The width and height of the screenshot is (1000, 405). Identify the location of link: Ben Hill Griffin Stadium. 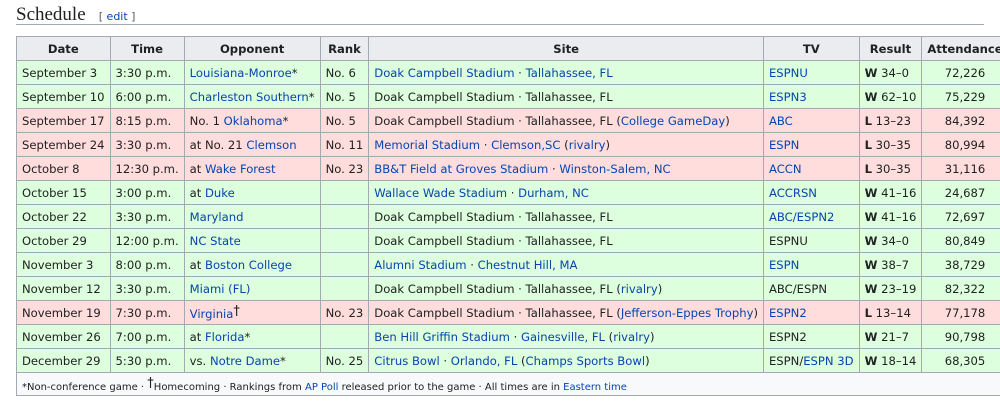
(442, 336).